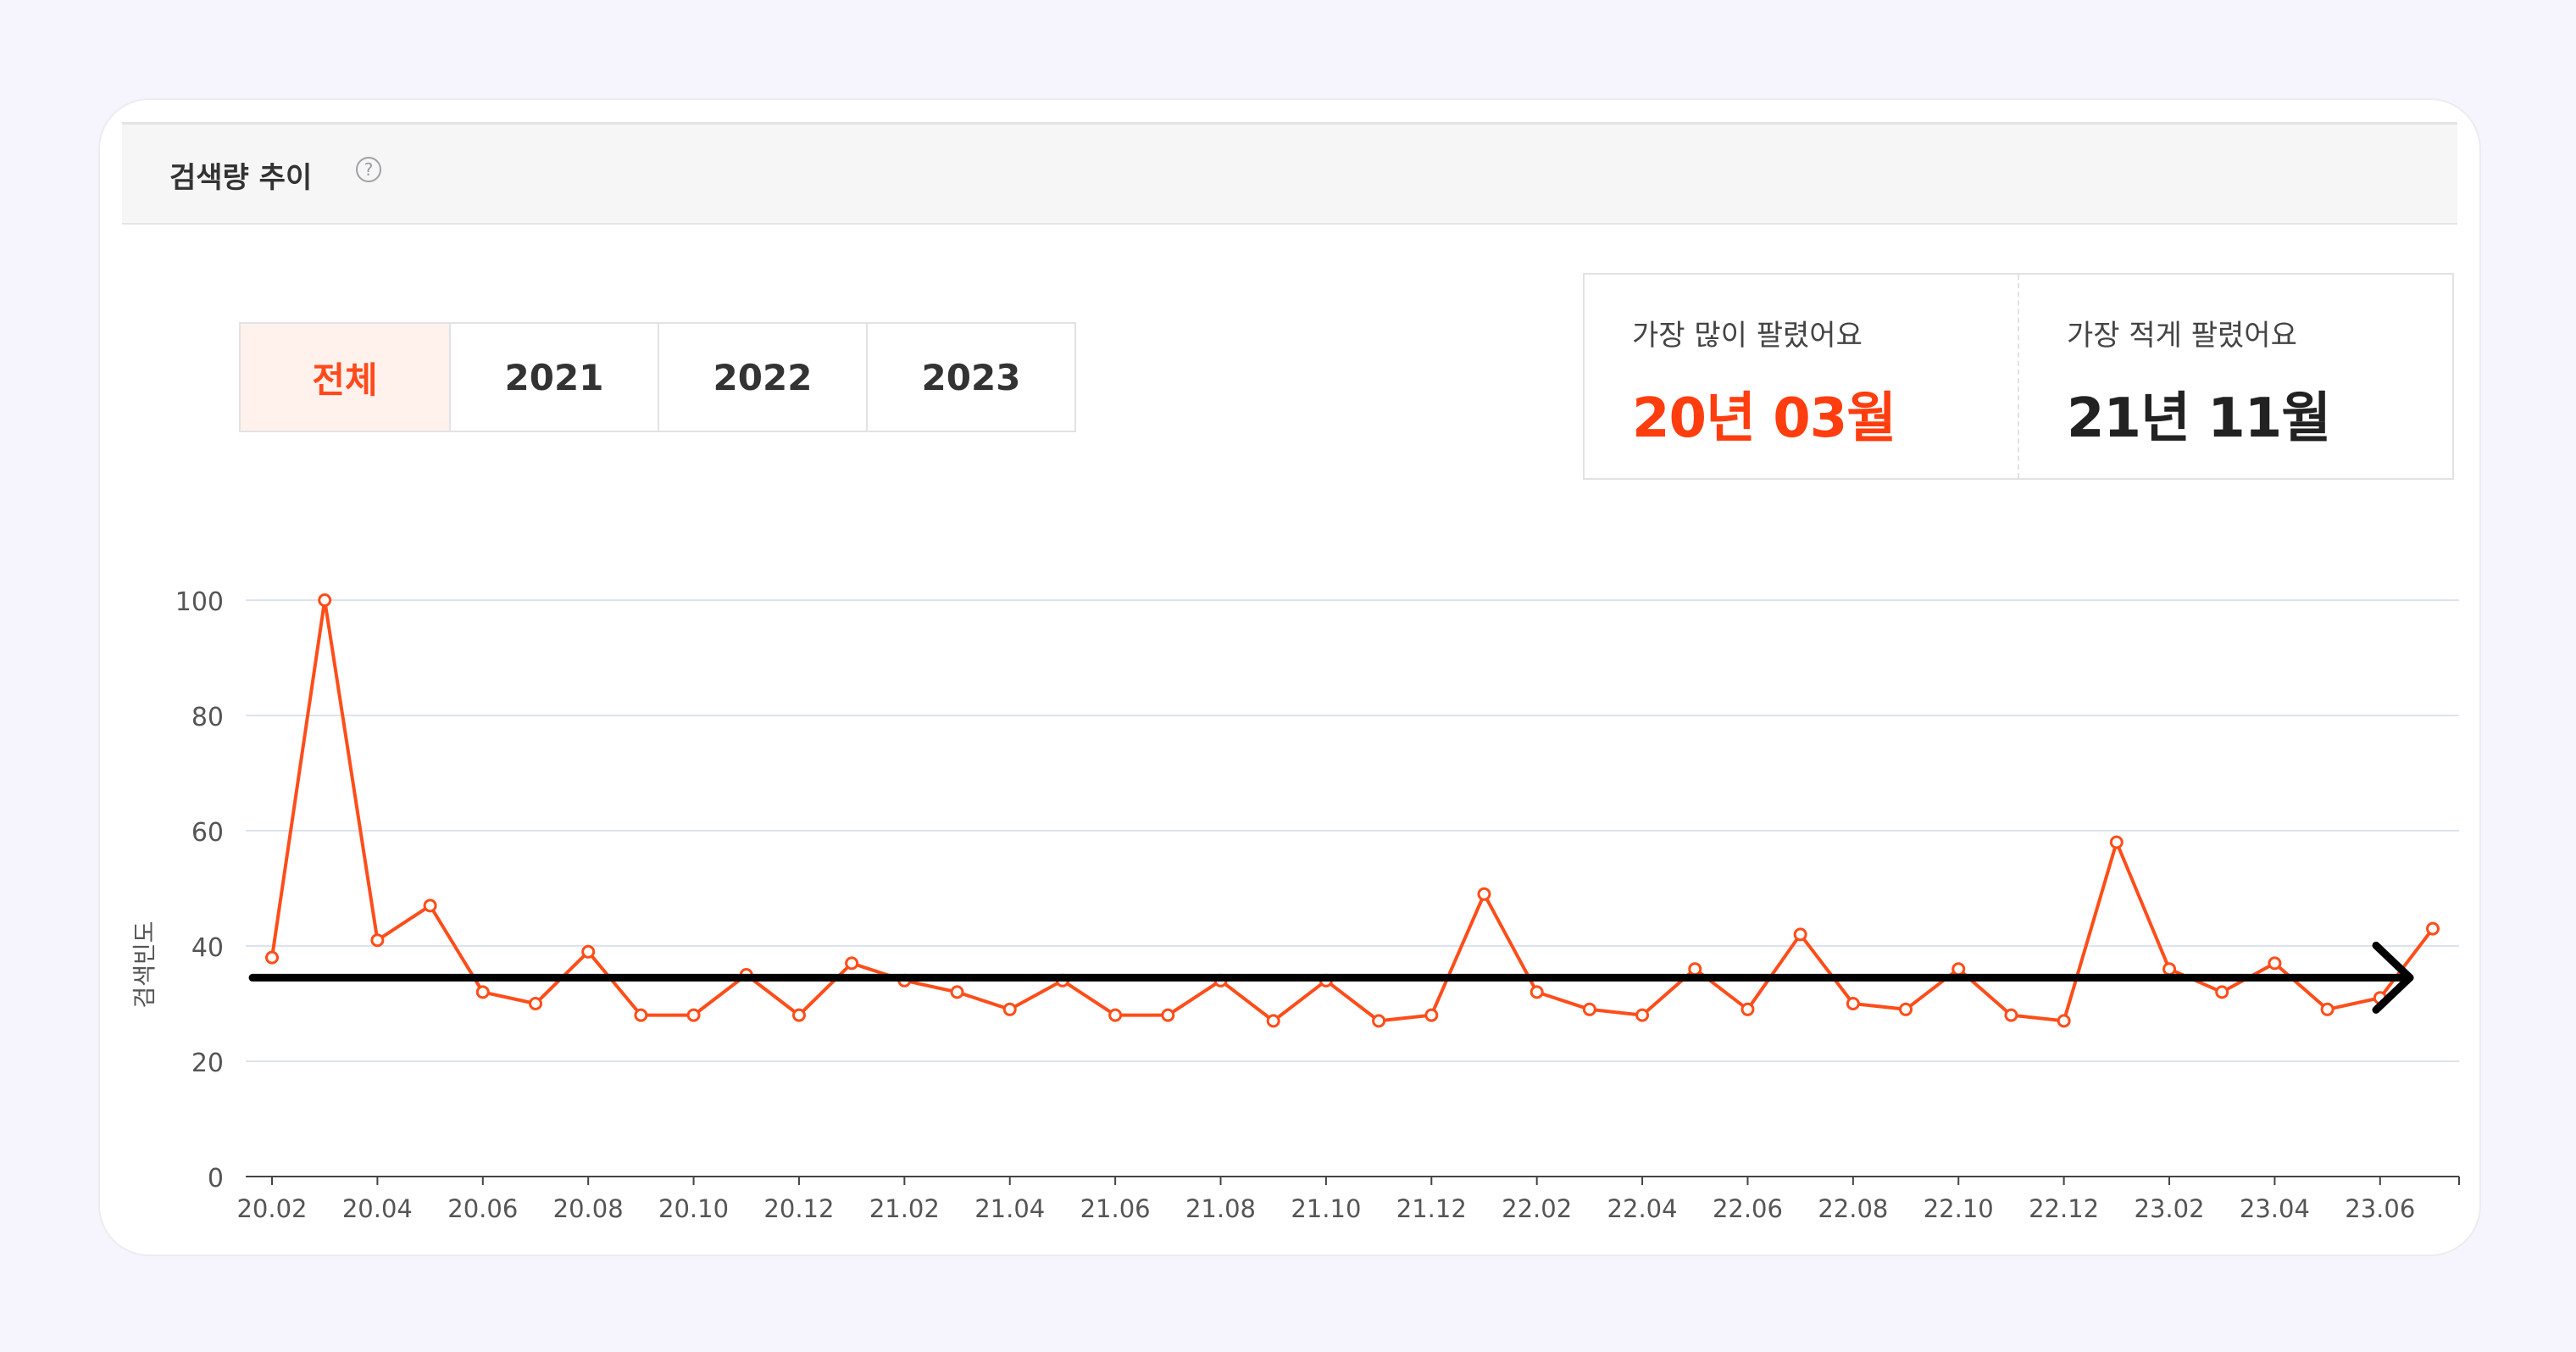  I want to click on x-tick-label: 21.02, so click(904, 1208).